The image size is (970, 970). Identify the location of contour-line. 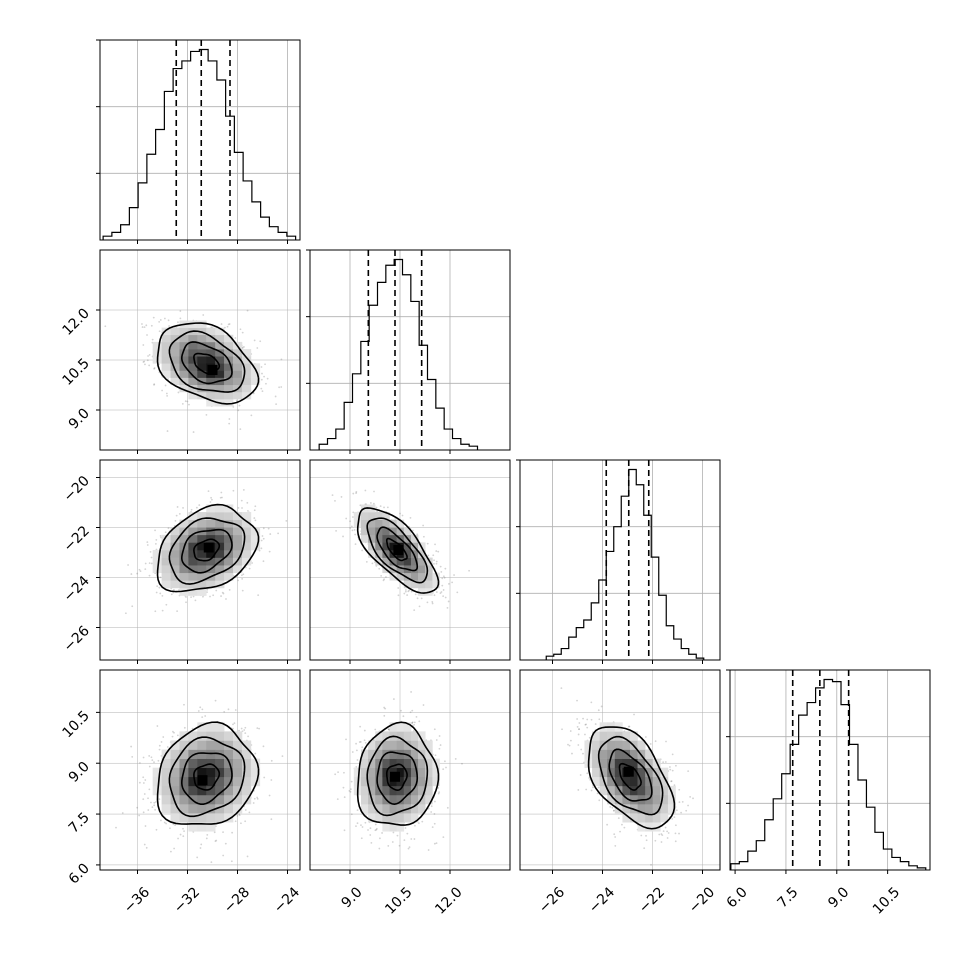
(398, 773).